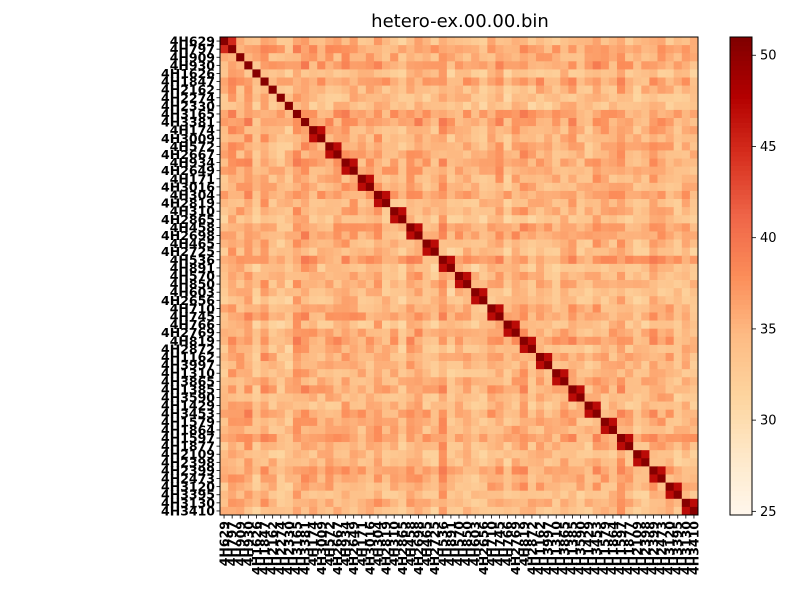 The width and height of the screenshot is (800, 604). What do you see at coordinates (188, 122) in the screenshot?
I see `y-tick-label: 4H3381` at bounding box center [188, 122].